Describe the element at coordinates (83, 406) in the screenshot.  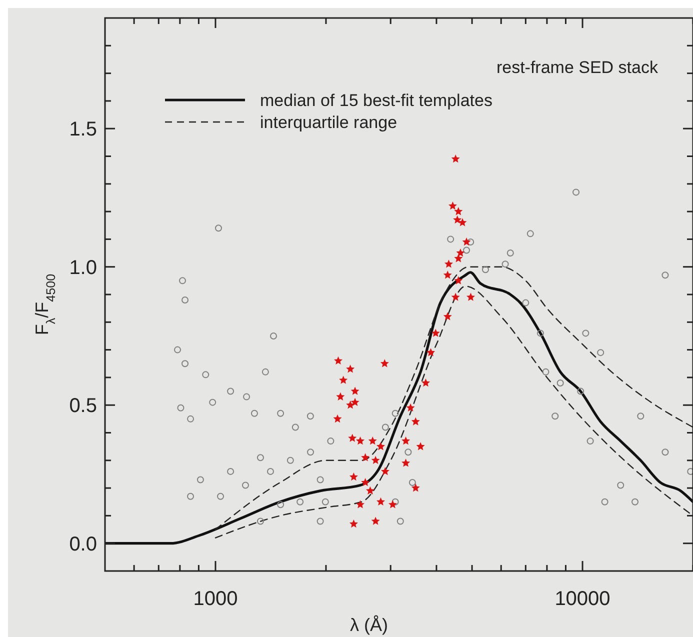
I see `y-tick-label: 0.5` at that location.